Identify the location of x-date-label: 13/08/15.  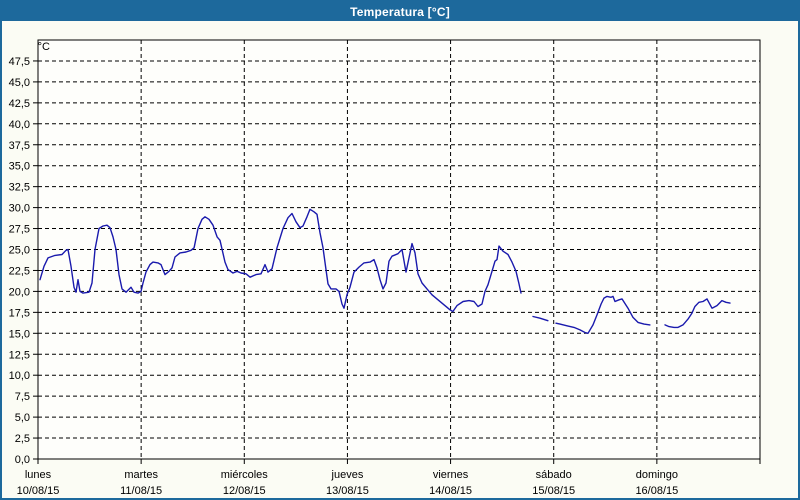
(347, 491).